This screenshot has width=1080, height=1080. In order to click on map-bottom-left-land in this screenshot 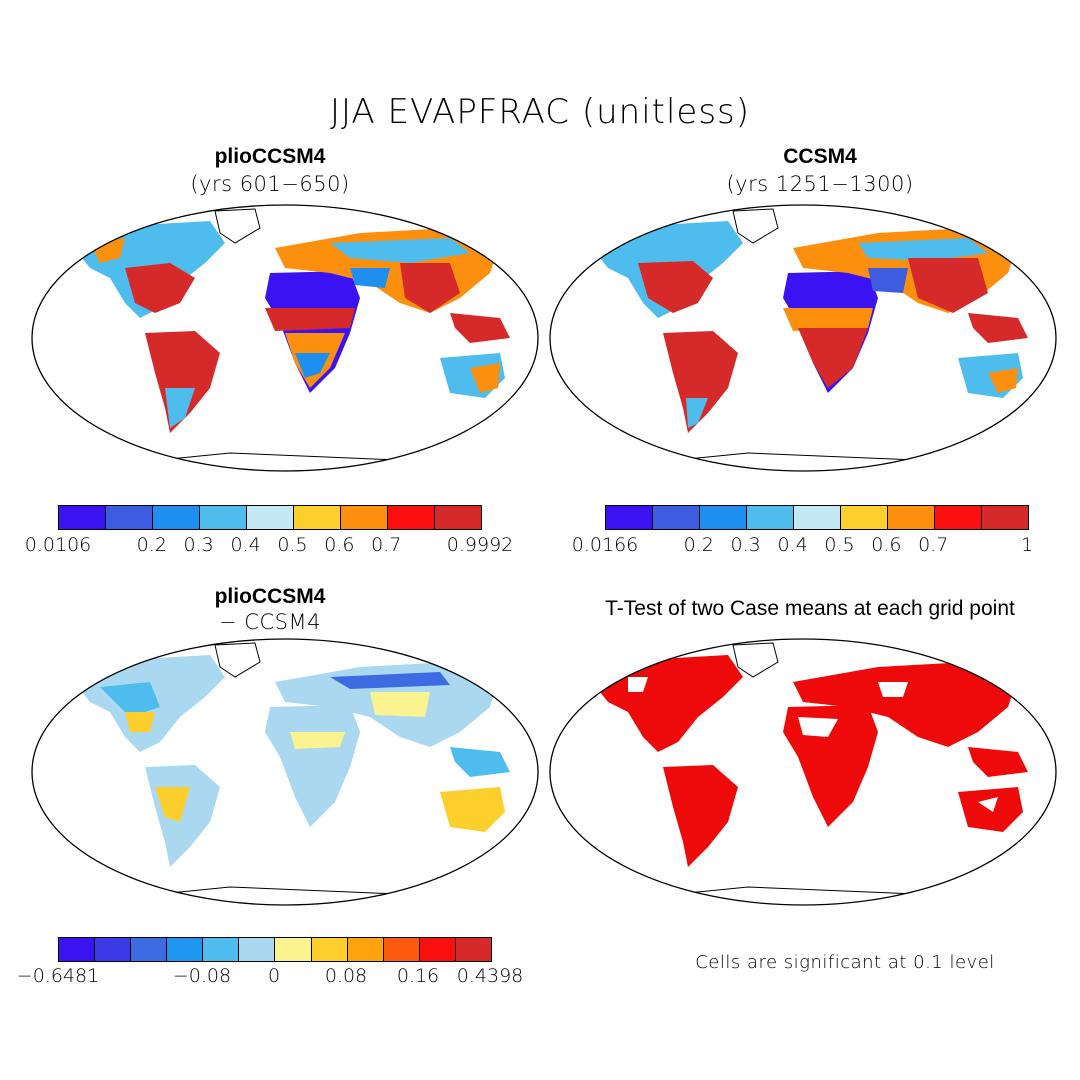, I will do `click(290, 773)`.